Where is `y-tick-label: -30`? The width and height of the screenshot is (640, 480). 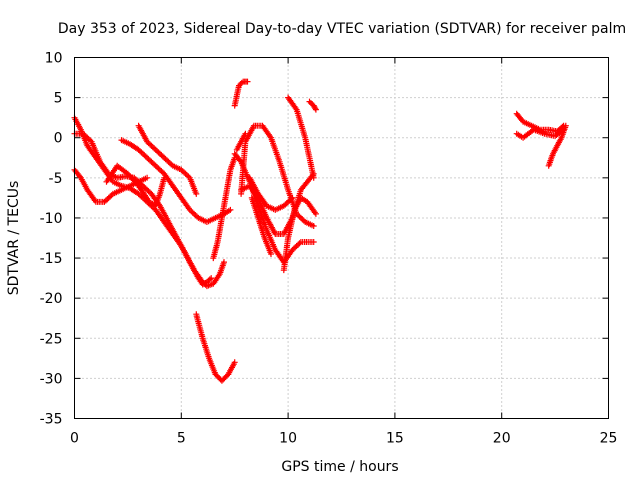
y-tick-label: -30 is located at coordinates (51, 379).